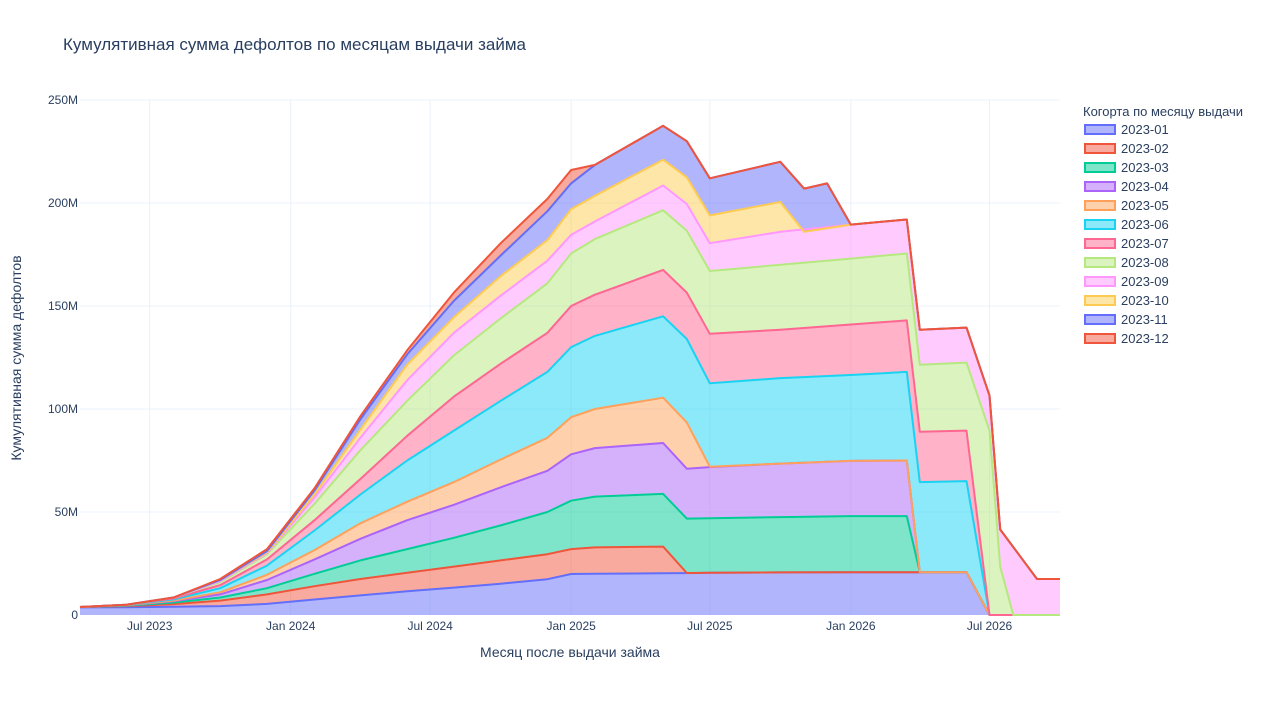 The image size is (1264, 701). Describe the element at coordinates (1145, 148) in the screenshot. I see `legend-label: 2023-02` at that location.